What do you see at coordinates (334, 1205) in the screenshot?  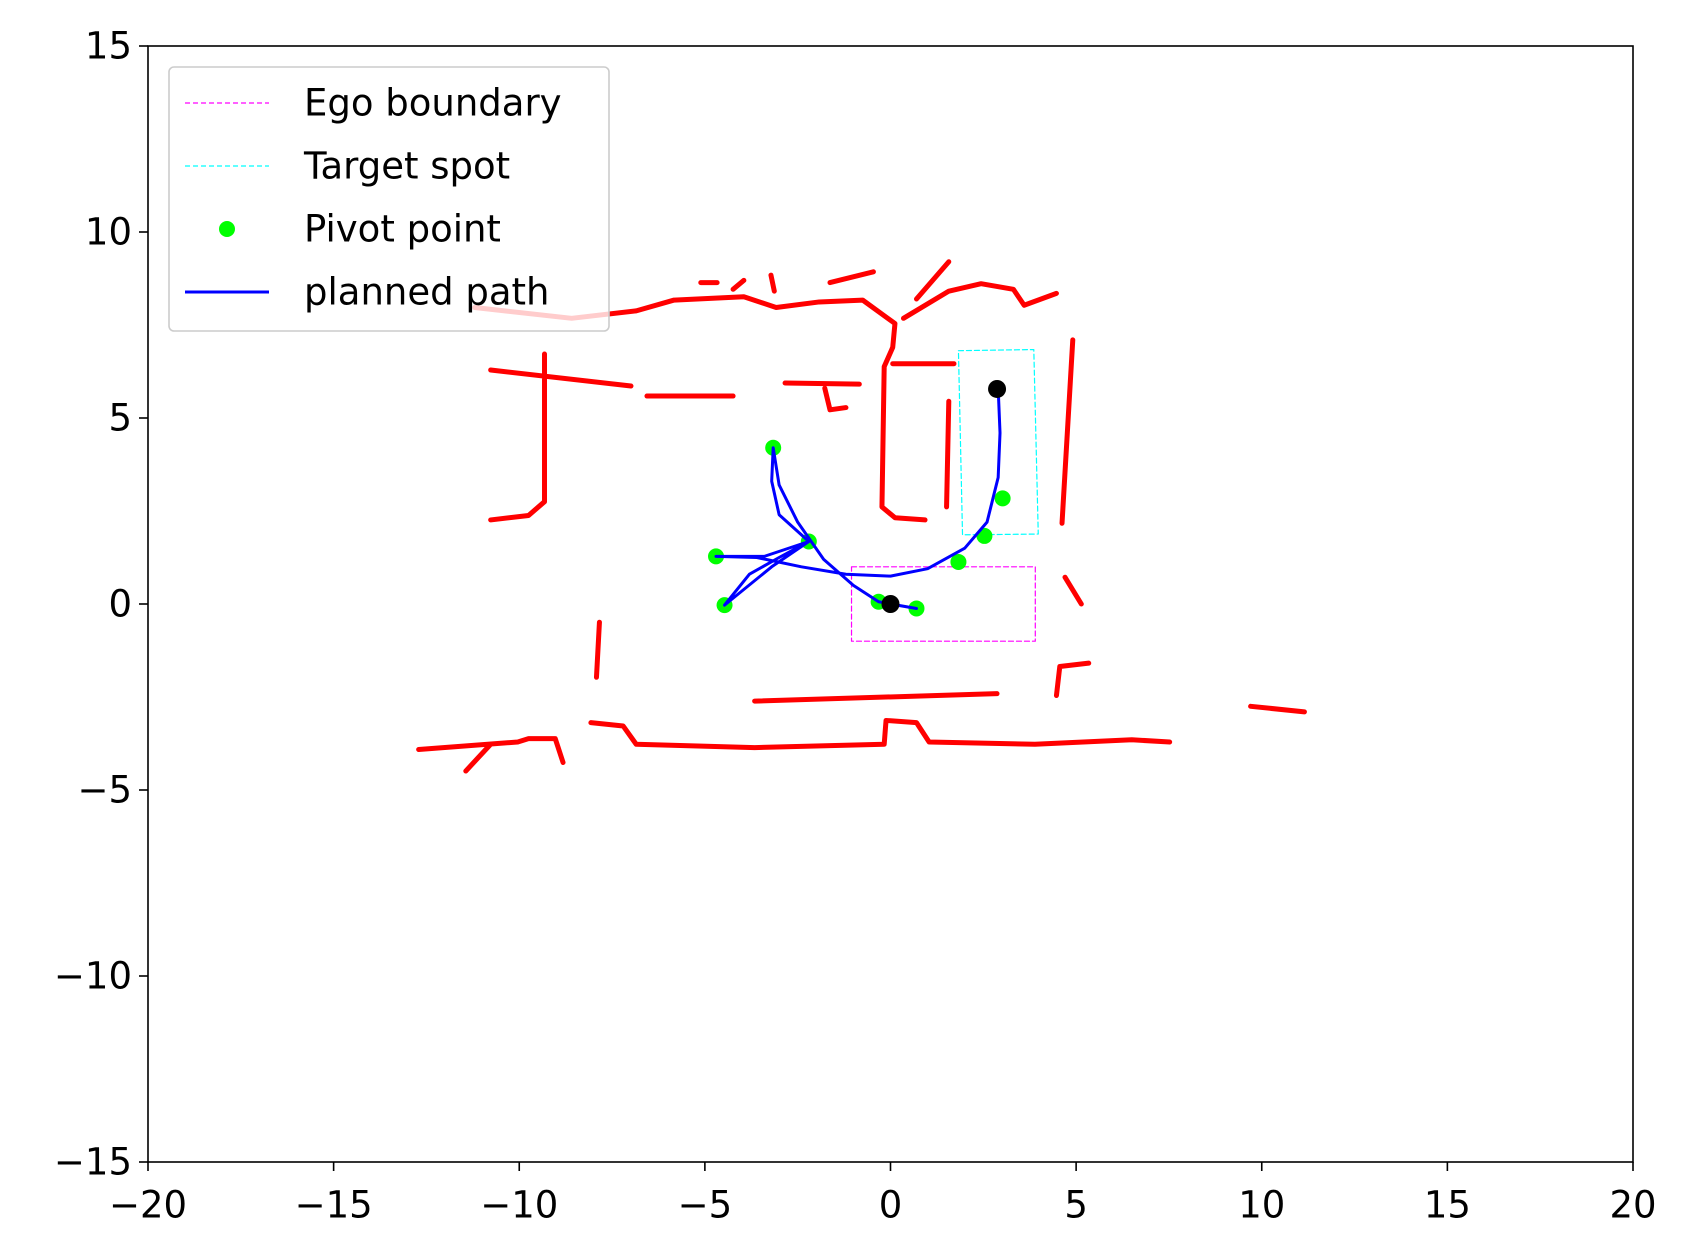 I see `x-tick-label: −15` at bounding box center [334, 1205].